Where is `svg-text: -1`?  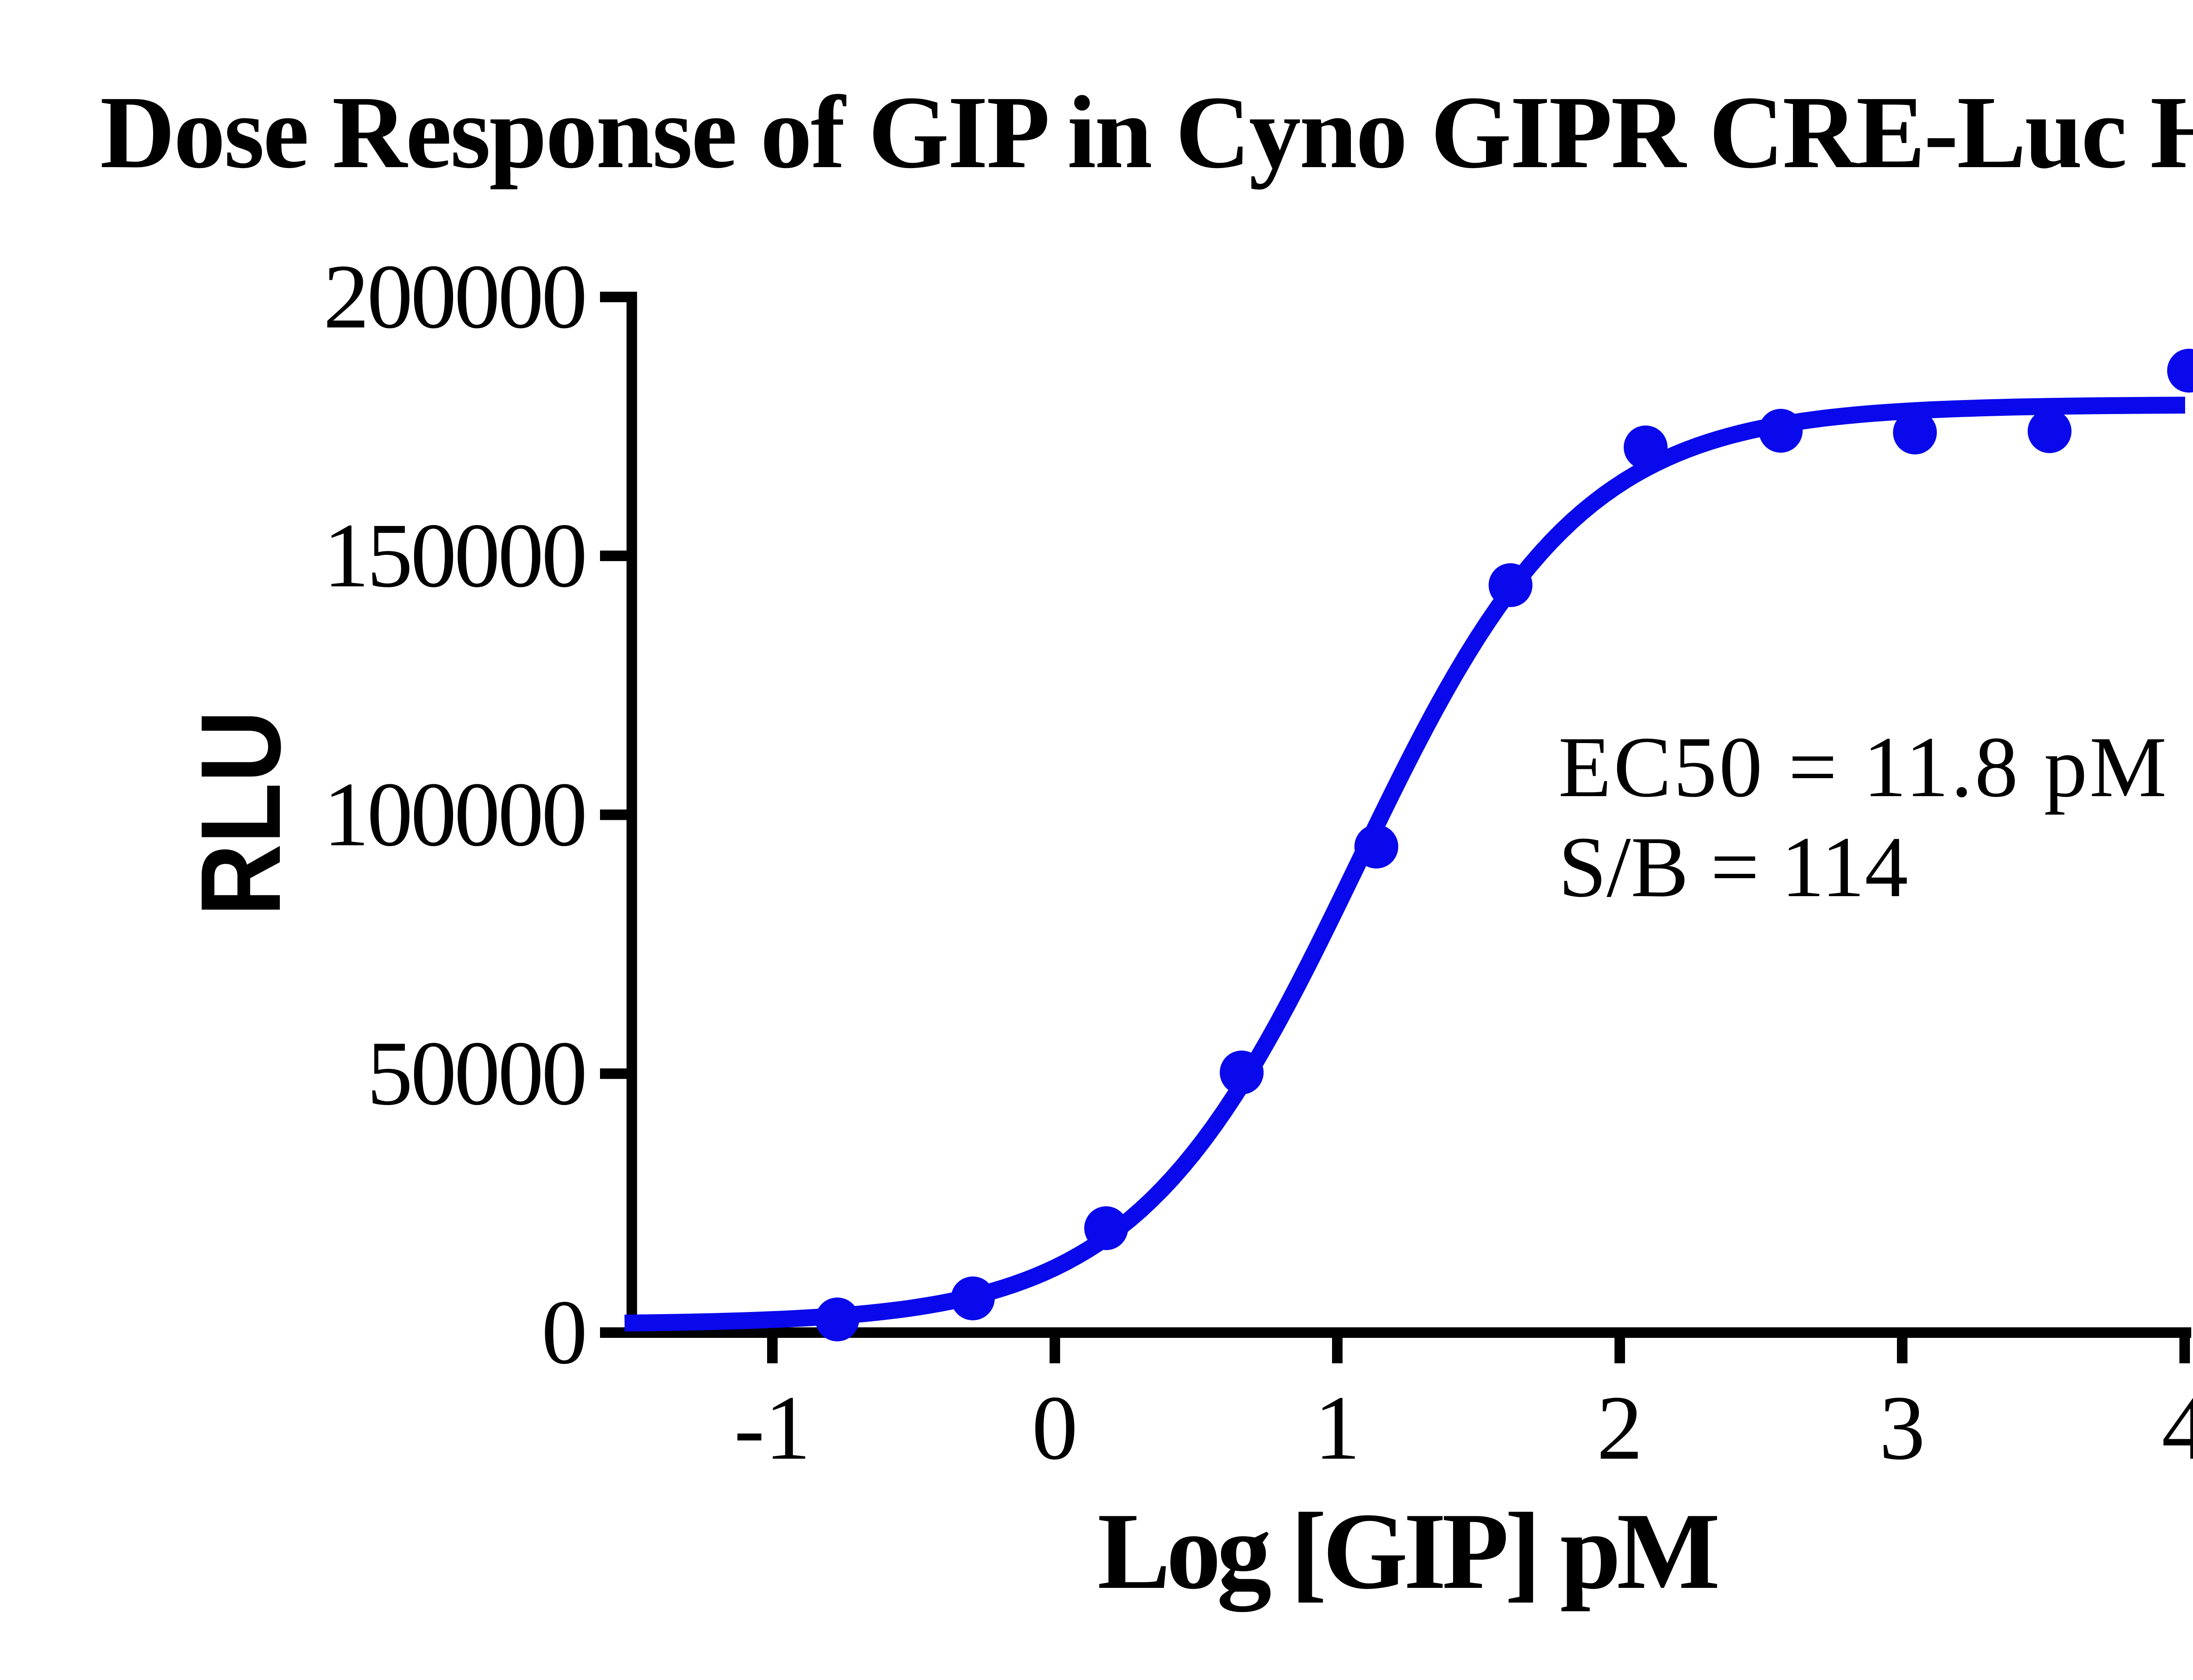 svg-text: -1 is located at coordinates (772, 1428).